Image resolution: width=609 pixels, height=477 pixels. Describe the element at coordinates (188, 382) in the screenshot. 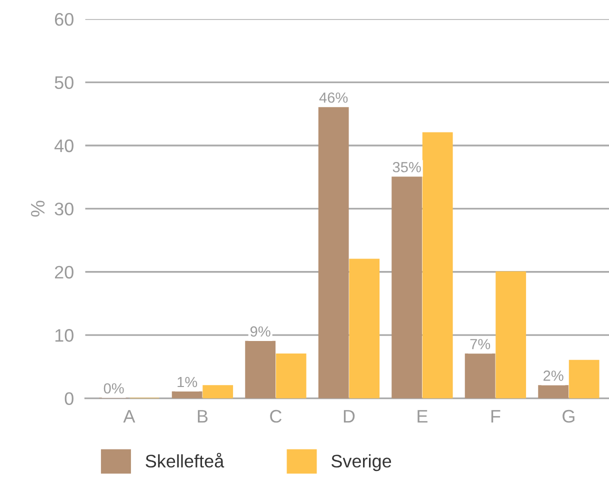

I see `data-label: 1%` at that location.